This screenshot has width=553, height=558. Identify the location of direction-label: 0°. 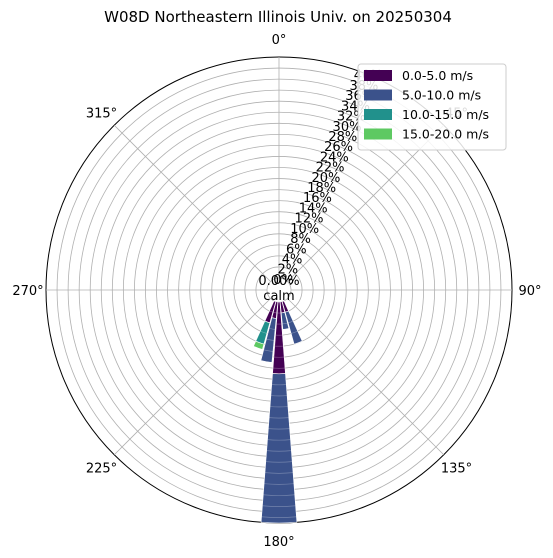
(279, 40).